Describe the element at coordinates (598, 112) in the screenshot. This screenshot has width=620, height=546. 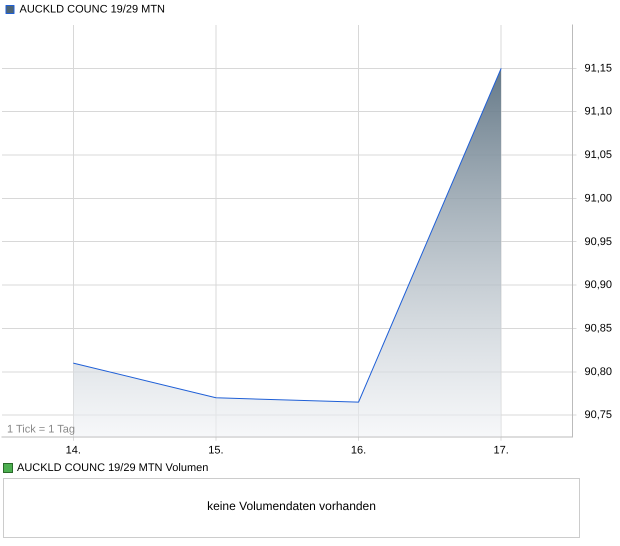
I see `y-tick-label: 91,10` at that location.